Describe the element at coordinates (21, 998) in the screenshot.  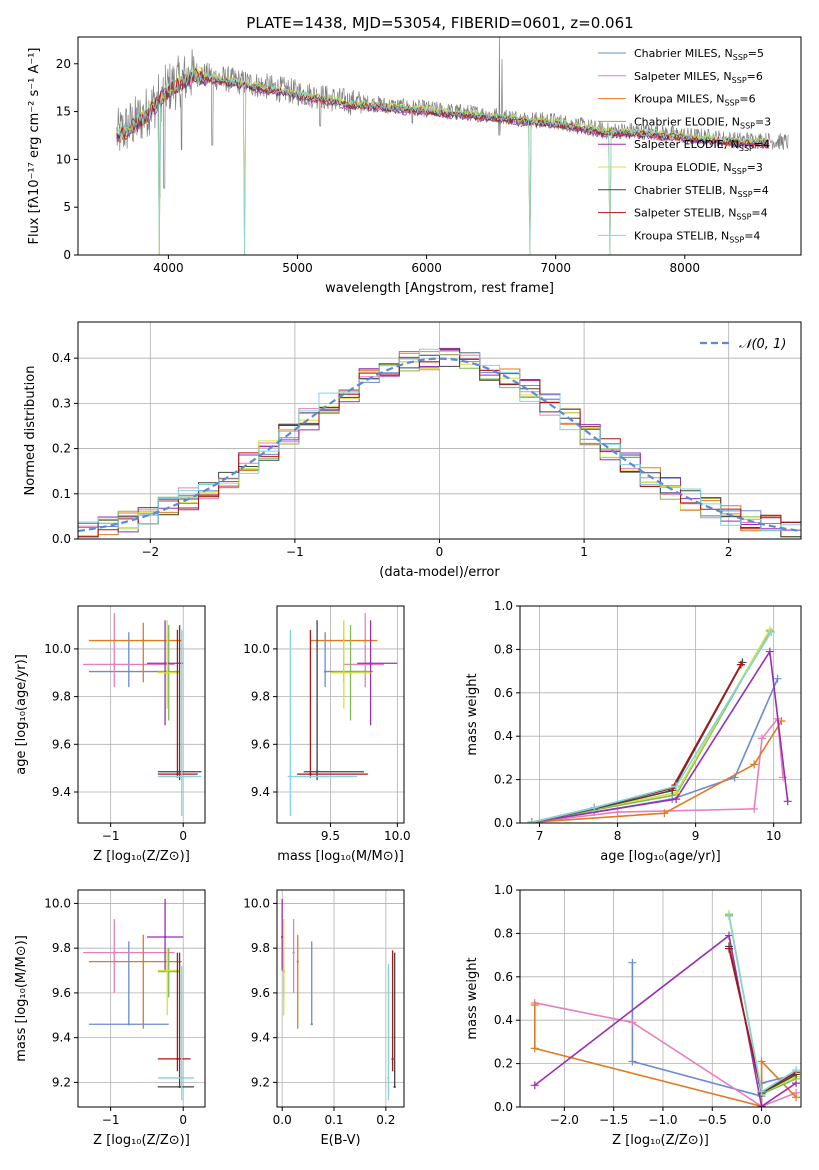
I see `y-axis-label: mass [log₁₀(M/M⊙)]` at that location.